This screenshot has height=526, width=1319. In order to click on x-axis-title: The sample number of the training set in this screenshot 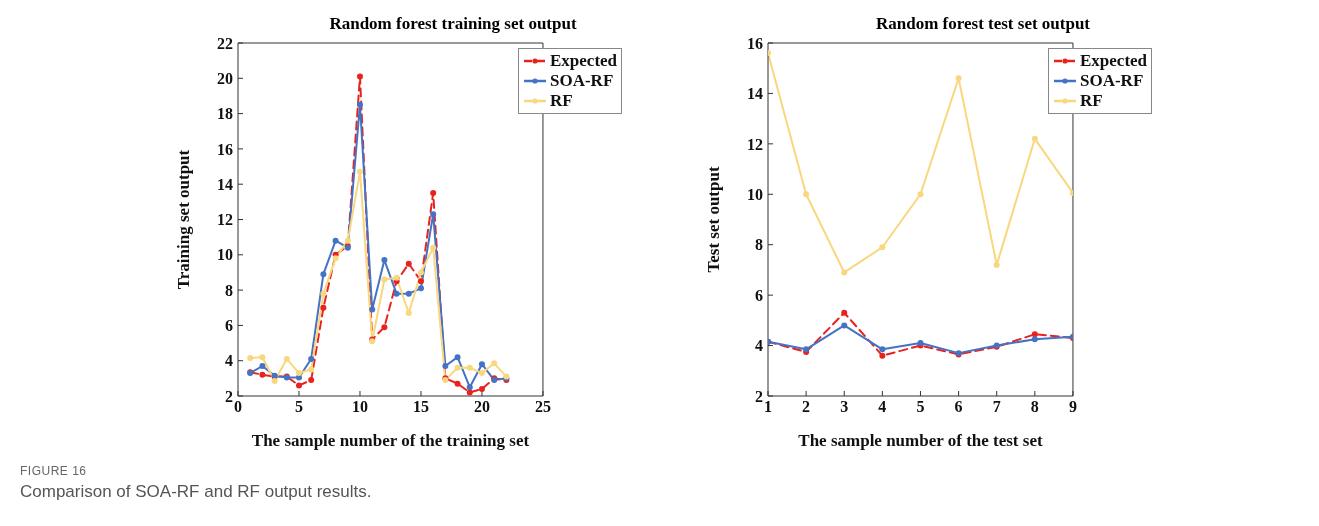, I will do `click(390, 440)`.